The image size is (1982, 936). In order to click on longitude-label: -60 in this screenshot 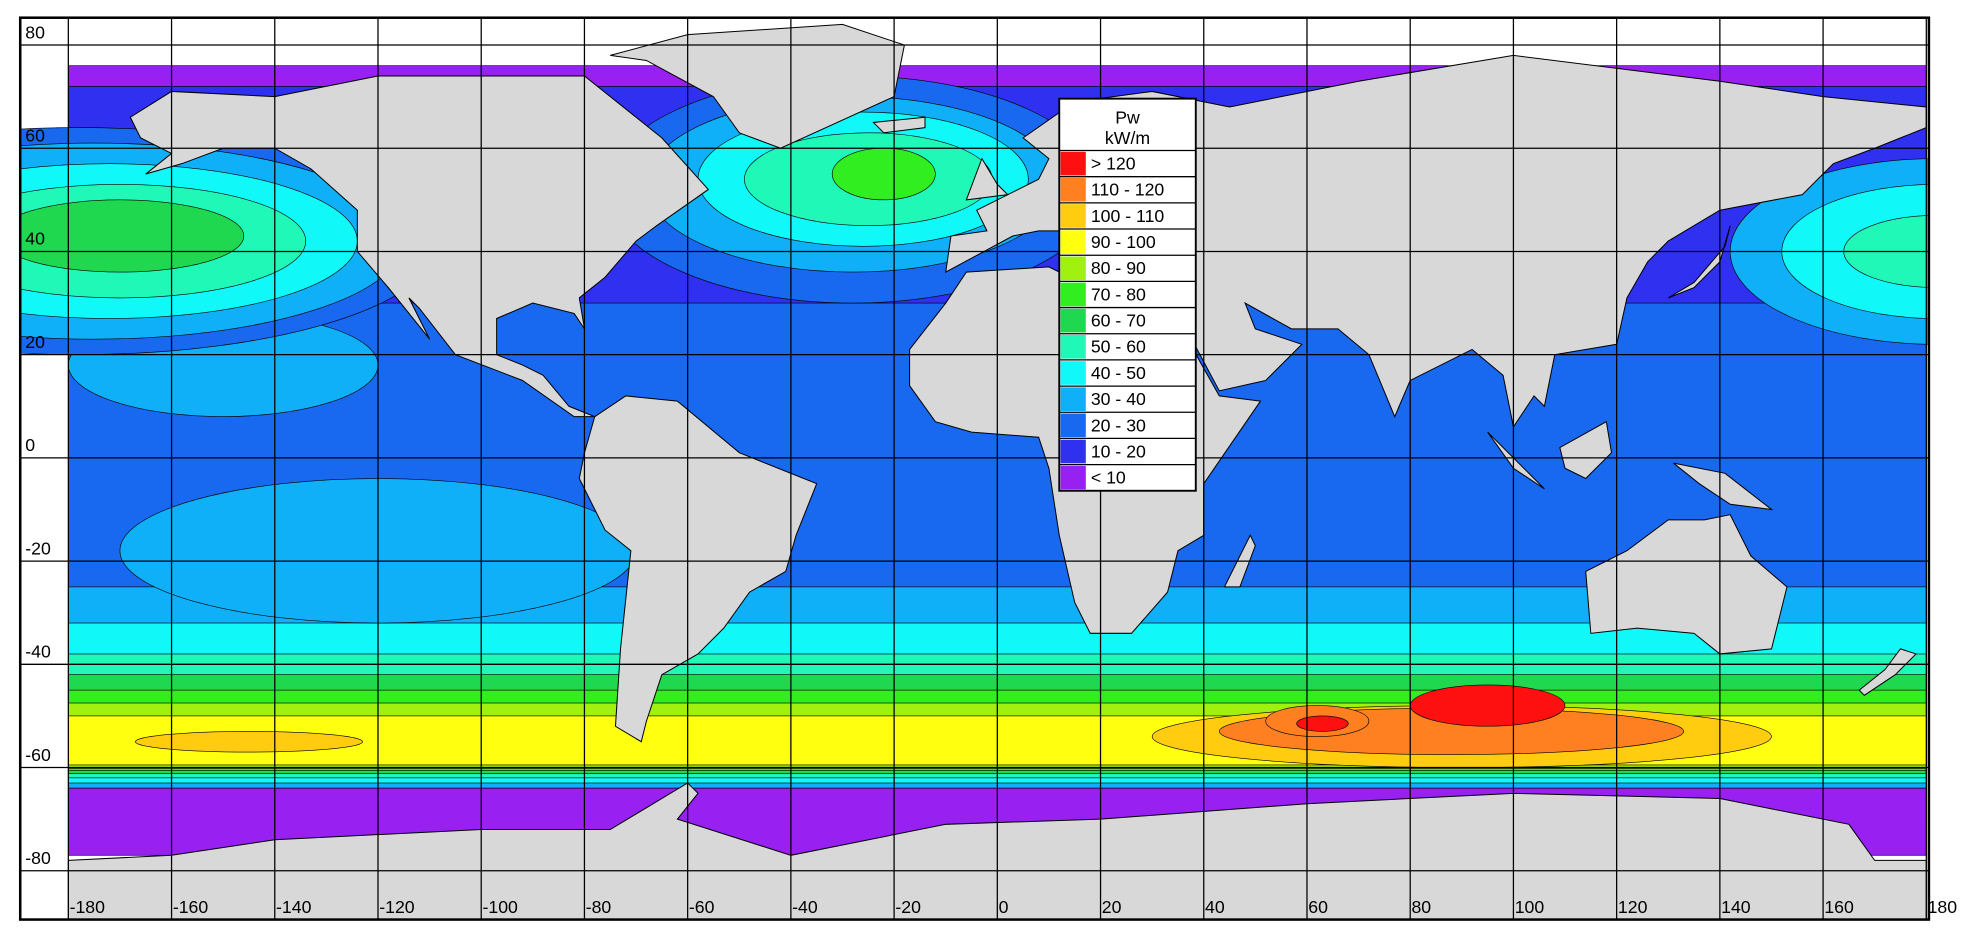, I will do `click(702, 907)`.